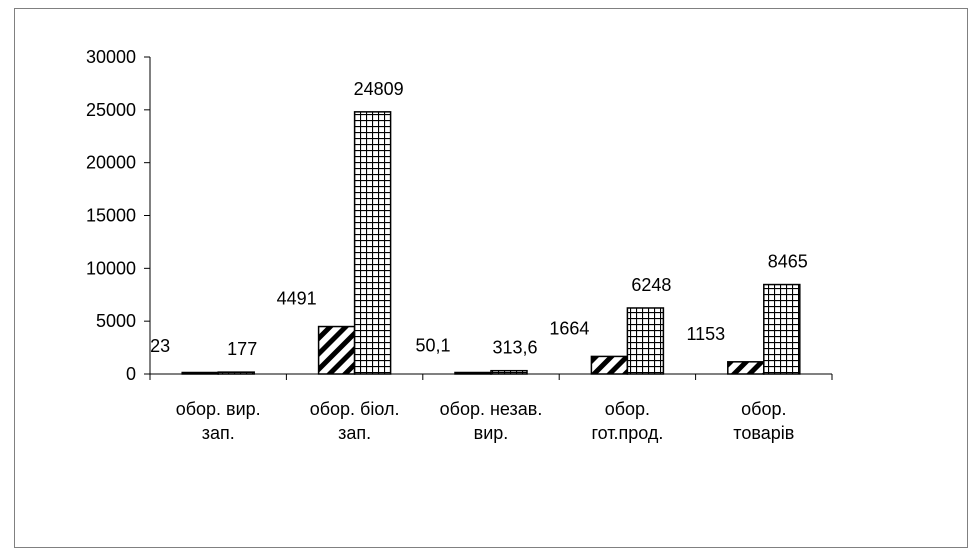 Image resolution: width=972 pixels, height=548 pixels. I want to click on data-label: 6248, so click(651, 285).